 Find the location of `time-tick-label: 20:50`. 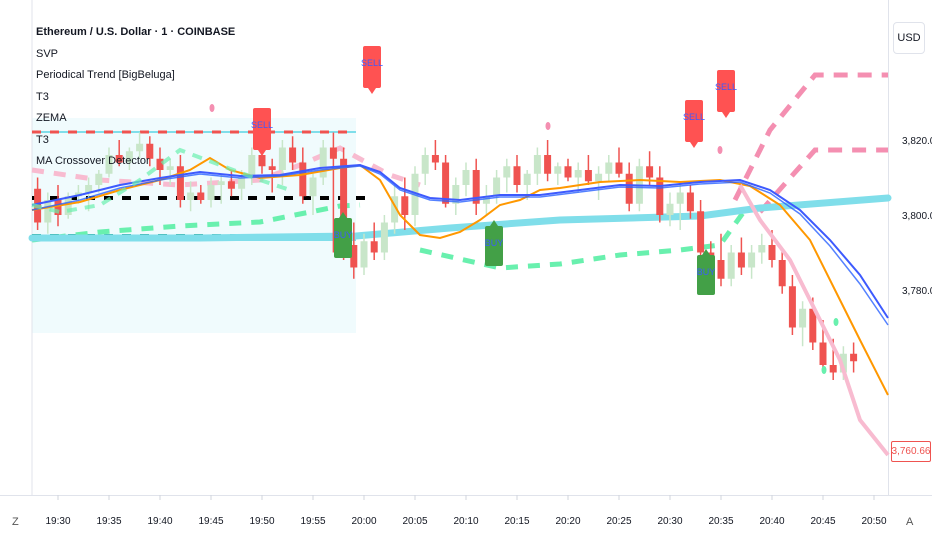

time-tick-label: 20:50 is located at coordinates (873, 521).